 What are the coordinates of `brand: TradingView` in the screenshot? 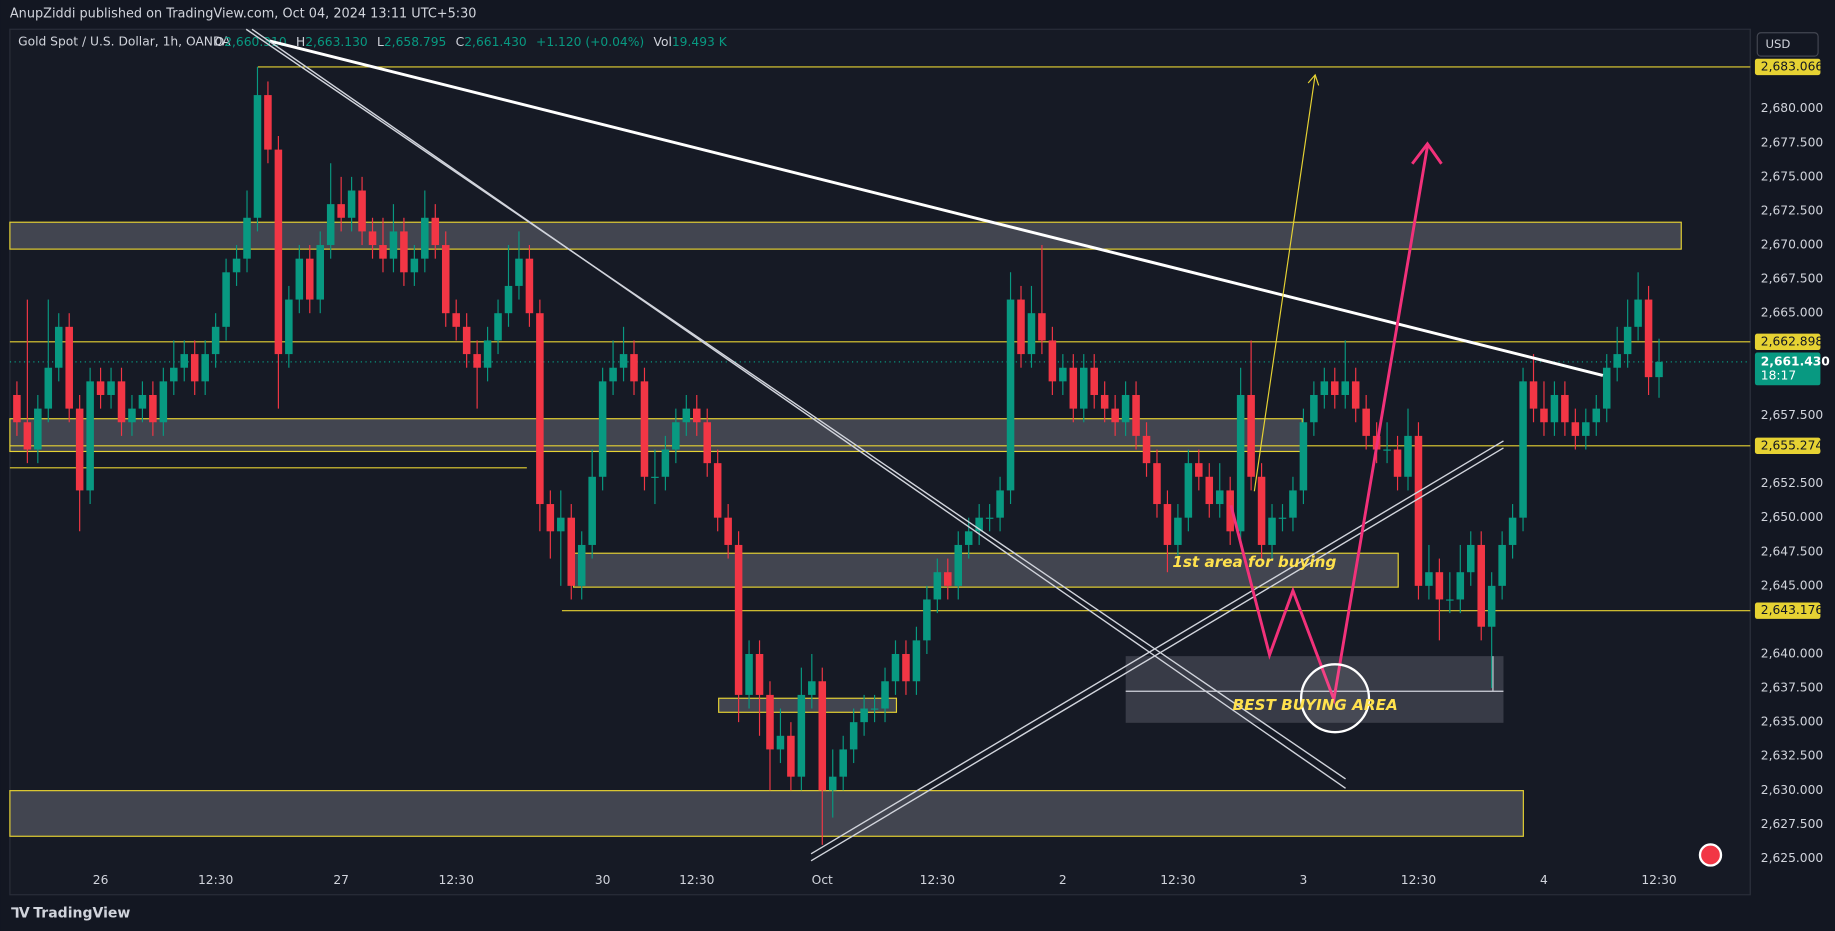 It's located at (81, 913).